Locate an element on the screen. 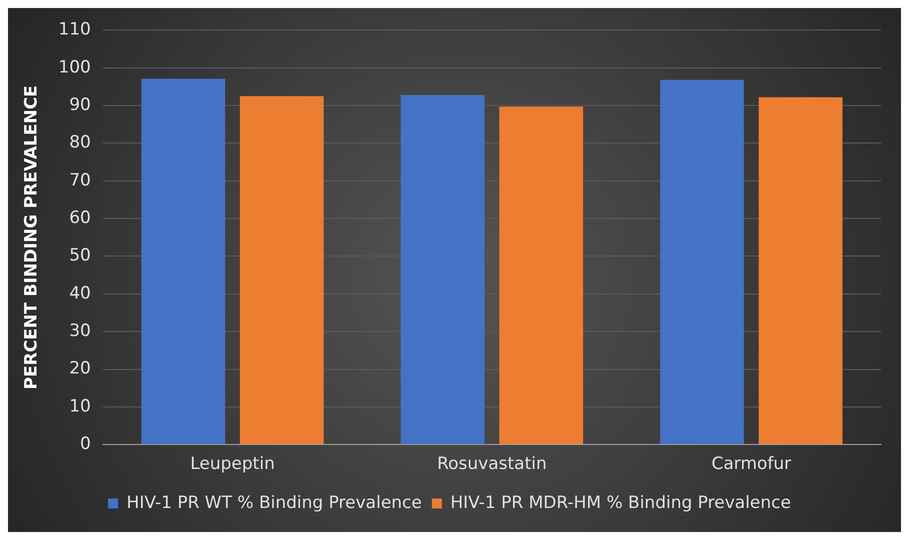 The image size is (909, 540). x-tick-label: Rosuvastatin is located at coordinates (492, 464).